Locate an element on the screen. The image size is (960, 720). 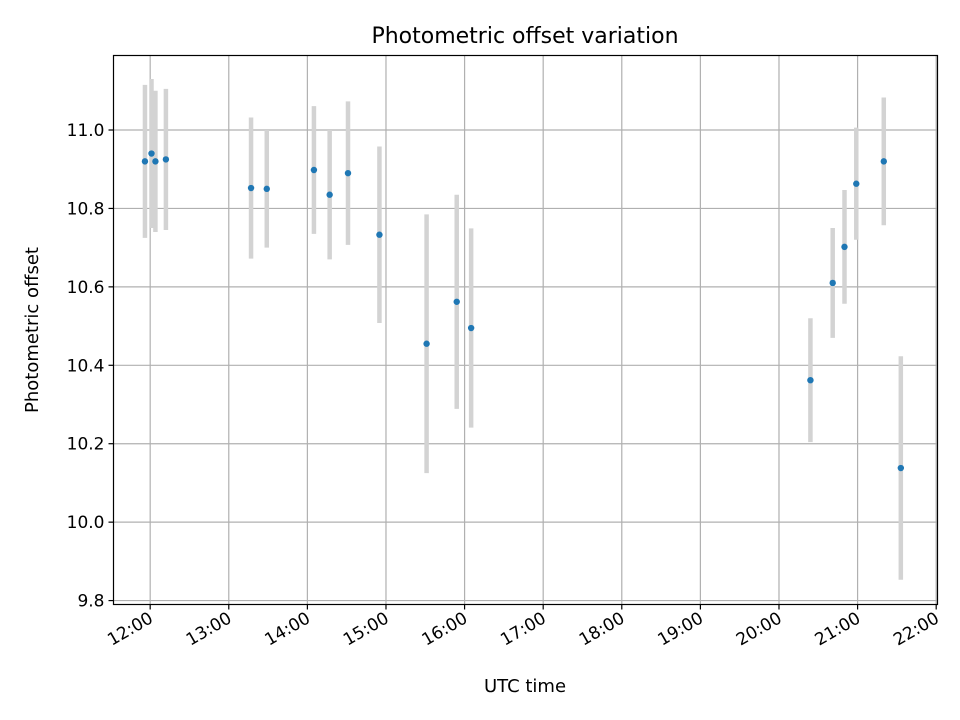
x-tick-label: 17:00 is located at coordinates (523, 630).